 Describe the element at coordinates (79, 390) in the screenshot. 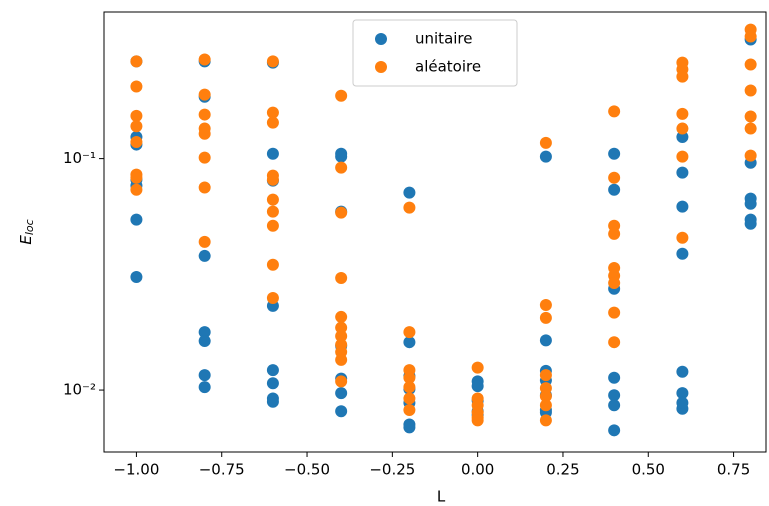

I see `y-tick-label: 10⁻²` at that location.